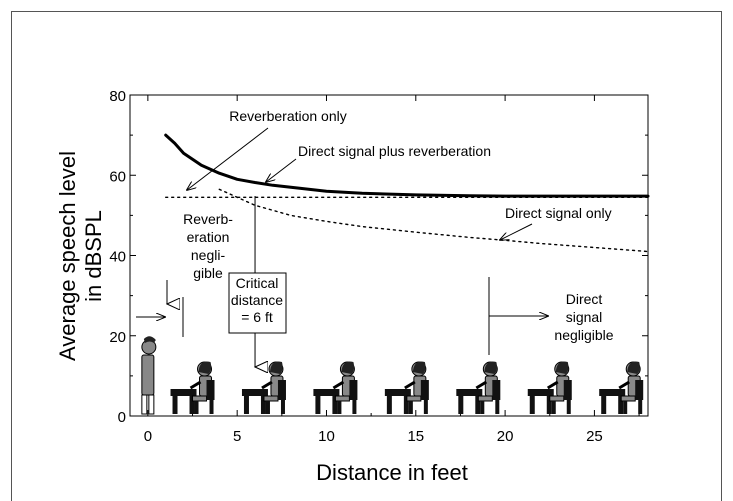 Image resolution: width=733 pixels, height=501 pixels. Describe the element at coordinates (208, 273) in the screenshot. I see `label-reverb-negligible-line: gible` at that location.